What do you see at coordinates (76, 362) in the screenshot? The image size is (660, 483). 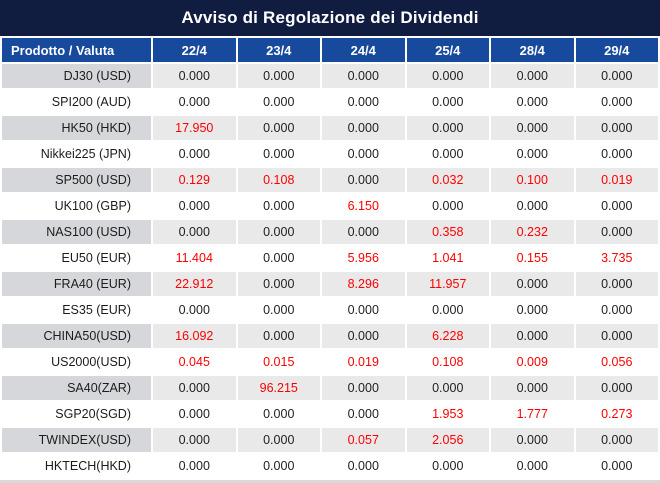 I see `product-cell: US2000(USD)` at bounding box center [76, 362].